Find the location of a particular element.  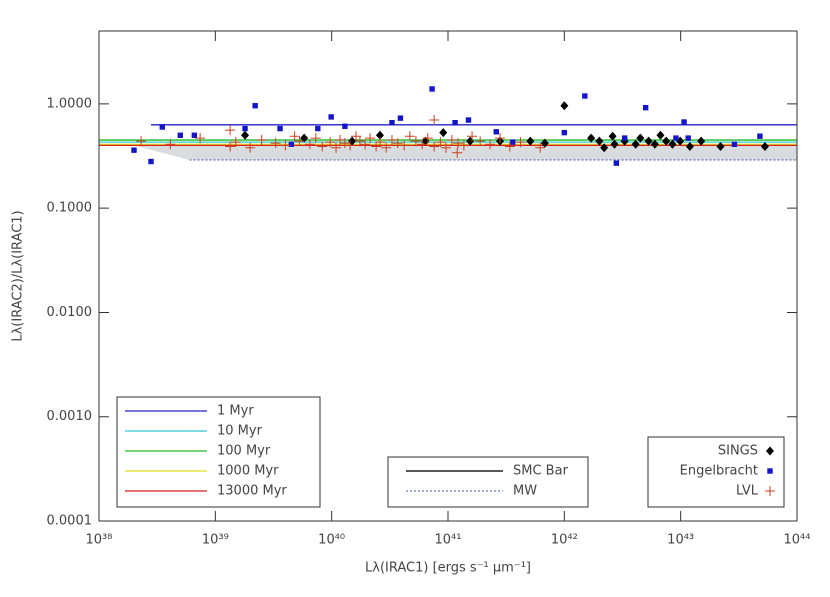

x-tick-label: 10⁴² is located at coordinates (564, 540).